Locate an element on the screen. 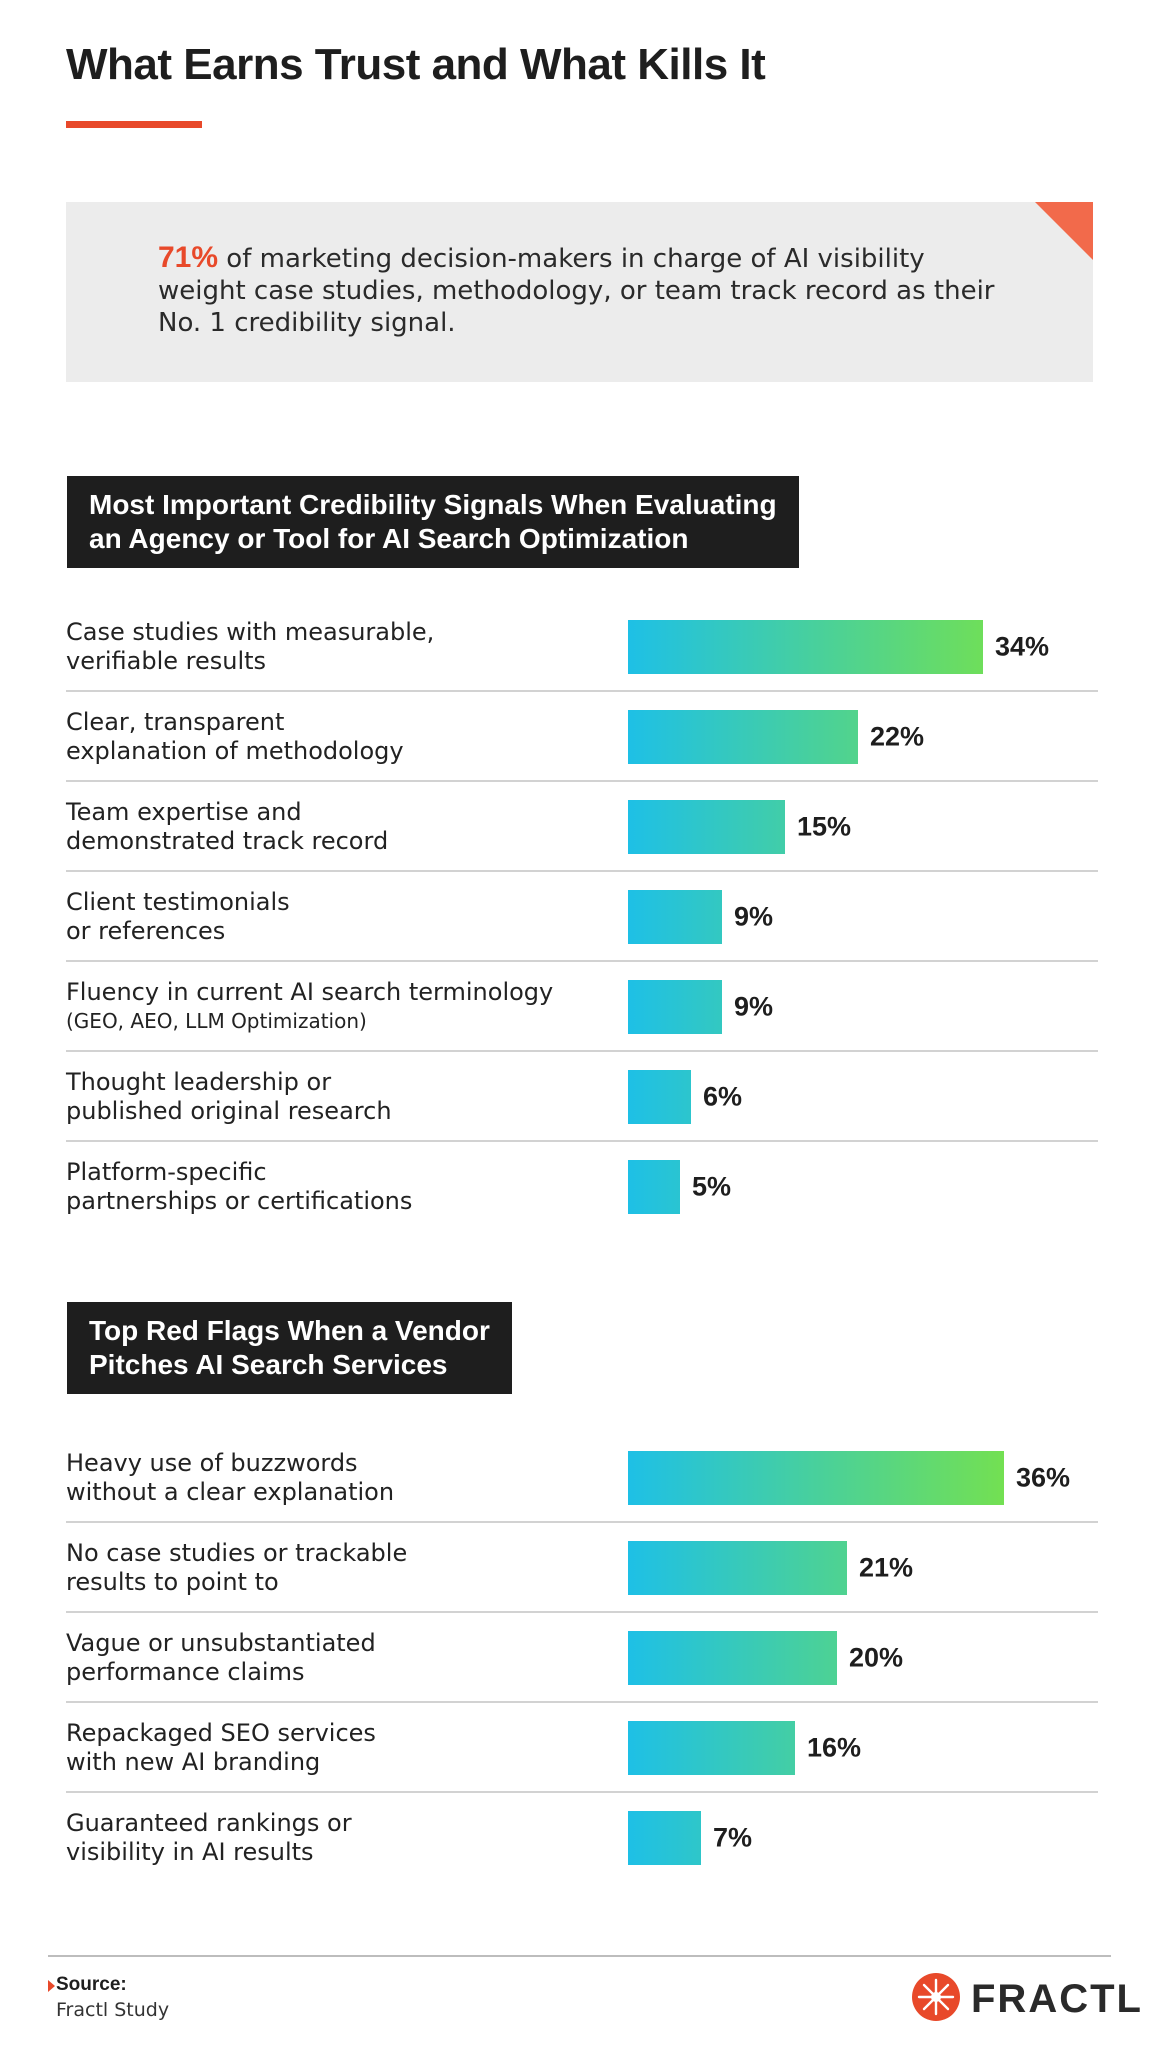  category-label-line: partnerships or certifications is located at coordinates (239, 1201).